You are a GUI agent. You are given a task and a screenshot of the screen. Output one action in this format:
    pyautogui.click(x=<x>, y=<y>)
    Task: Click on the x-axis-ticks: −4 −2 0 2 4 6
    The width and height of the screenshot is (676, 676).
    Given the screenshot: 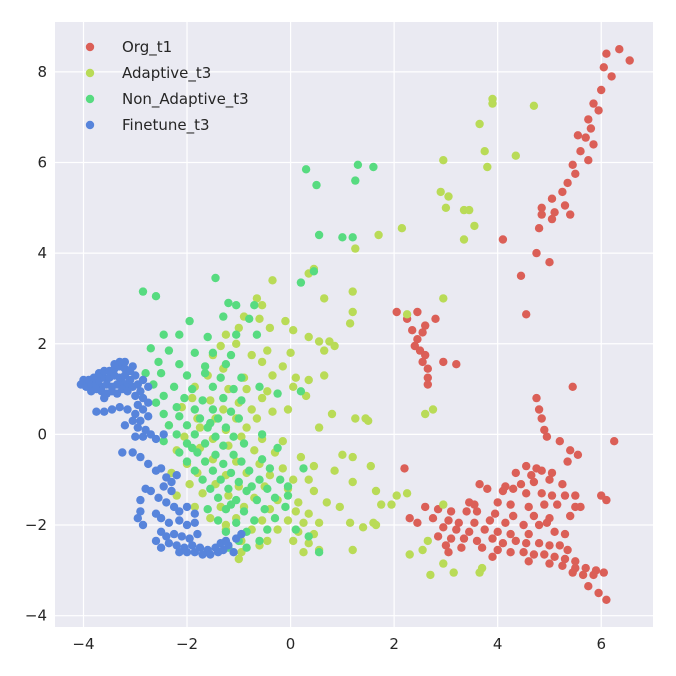 What is the action you would take?
    pyautogui.click(x=339, y=644)
    